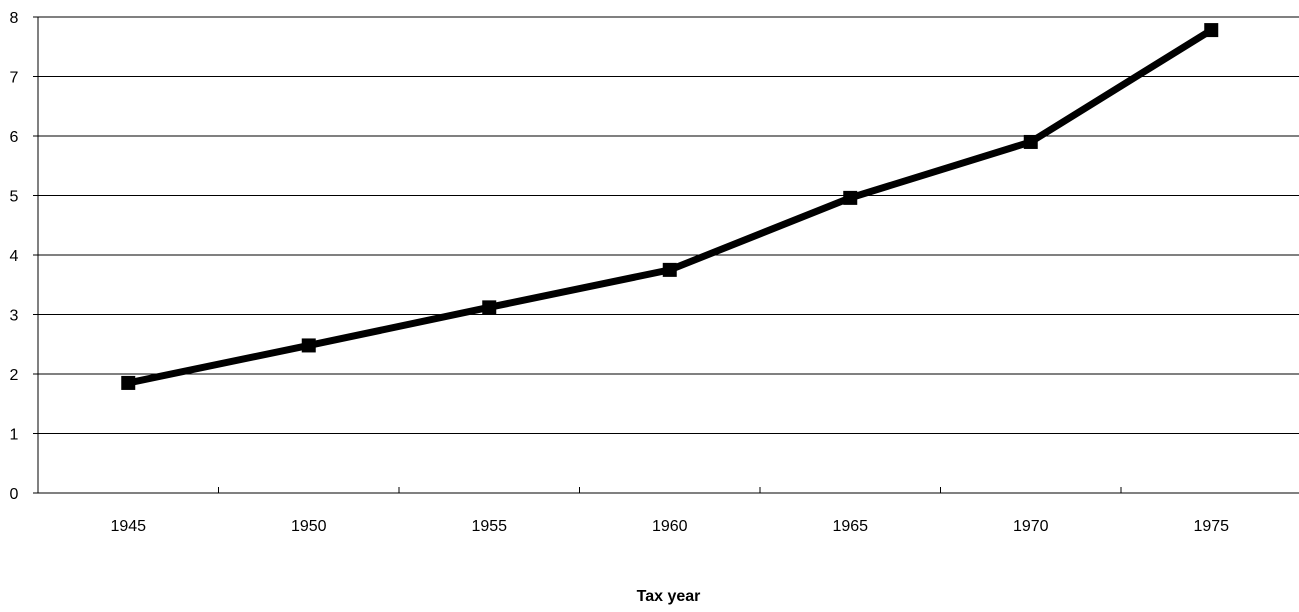  Describe the element at coordinates (24, 256) in the screenshot. I see `y-axis-ticks: 0 1 2 3 4 5 6 7 8` at that location.